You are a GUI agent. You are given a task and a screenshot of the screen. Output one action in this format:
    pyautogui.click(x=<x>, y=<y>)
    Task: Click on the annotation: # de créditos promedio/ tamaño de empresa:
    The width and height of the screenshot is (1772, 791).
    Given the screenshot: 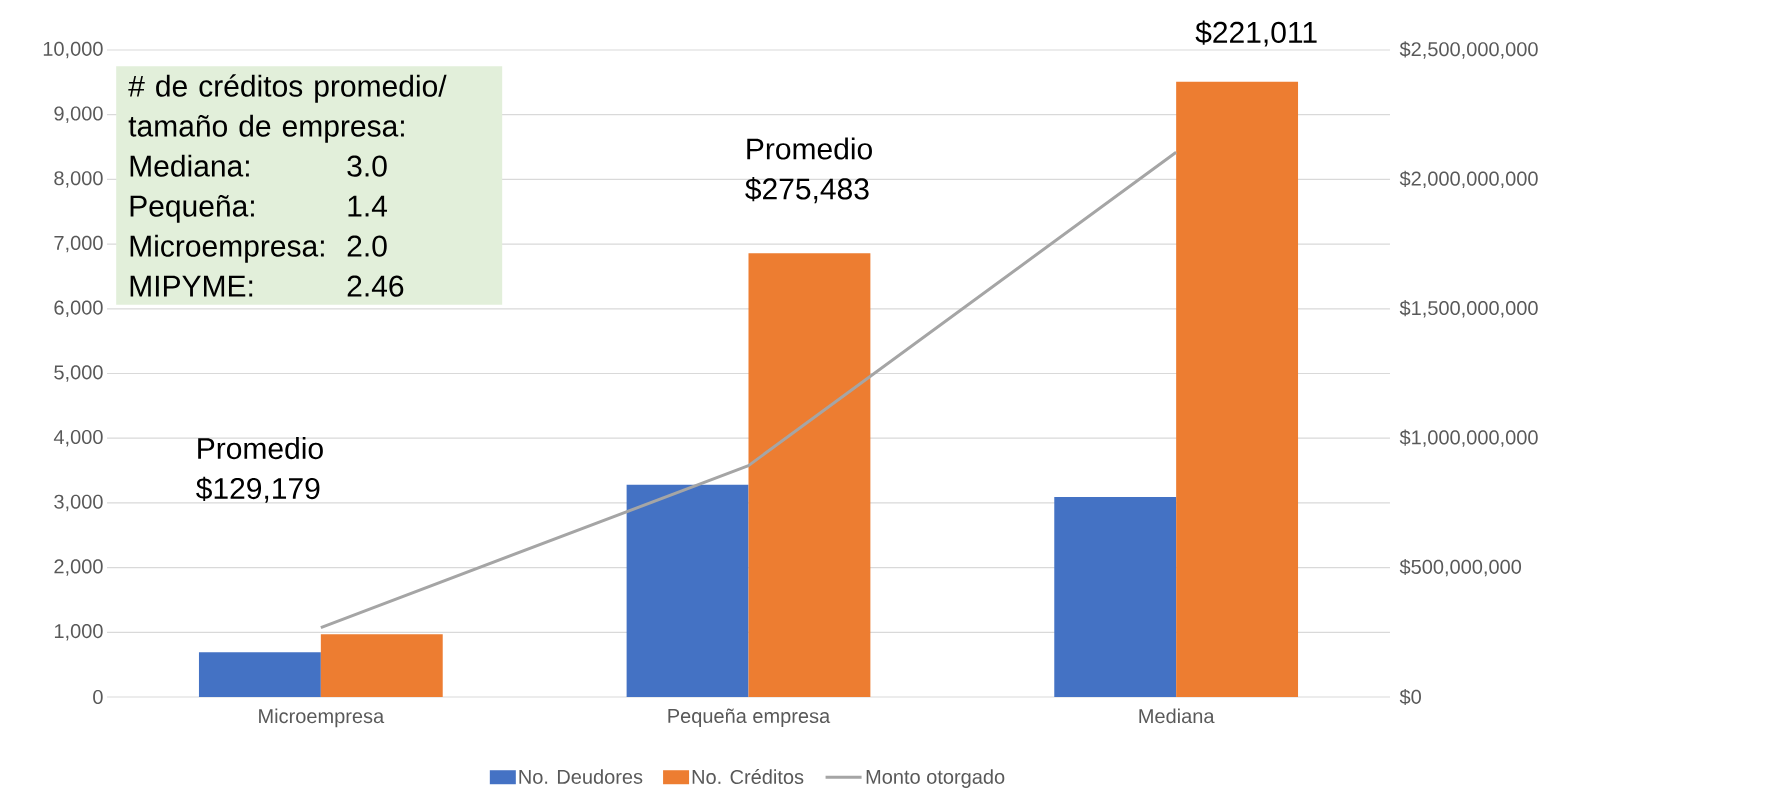 What is the action you would take?
    pyautogui.click(x=287, y=108)
    